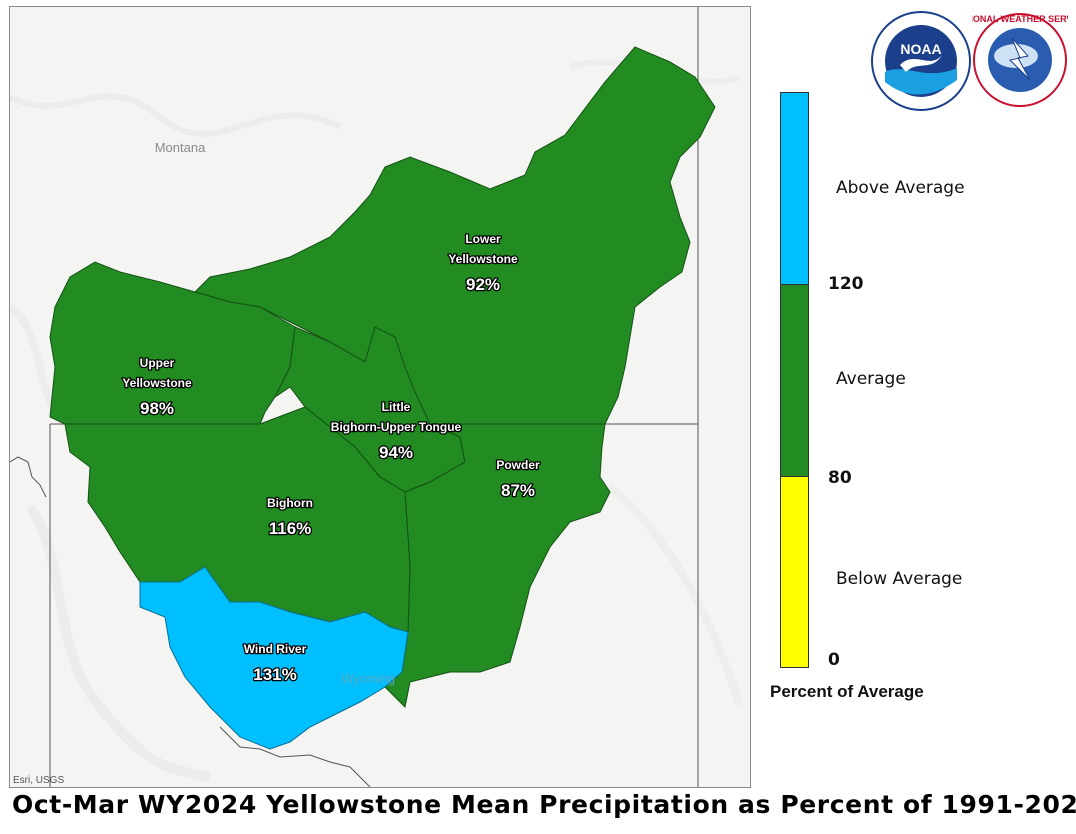  What do you see at coordinates (518, 490) in the screenshot?
I see `basin-percent-powder: 87%` at bounding box center [518, 490].